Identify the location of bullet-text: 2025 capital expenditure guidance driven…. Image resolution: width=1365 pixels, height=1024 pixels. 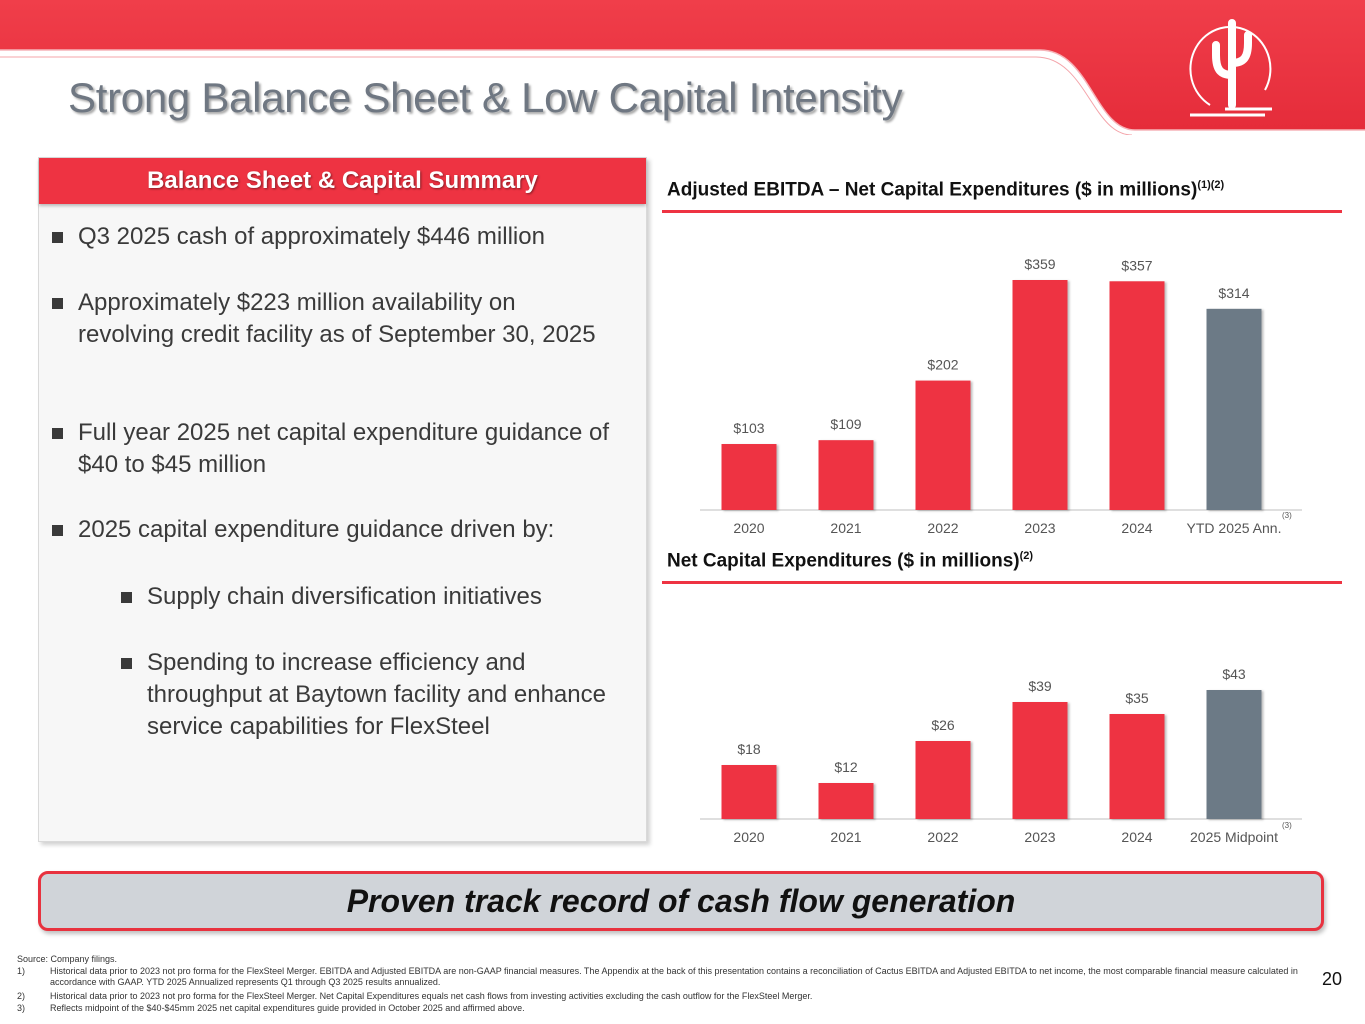
(316, 529).